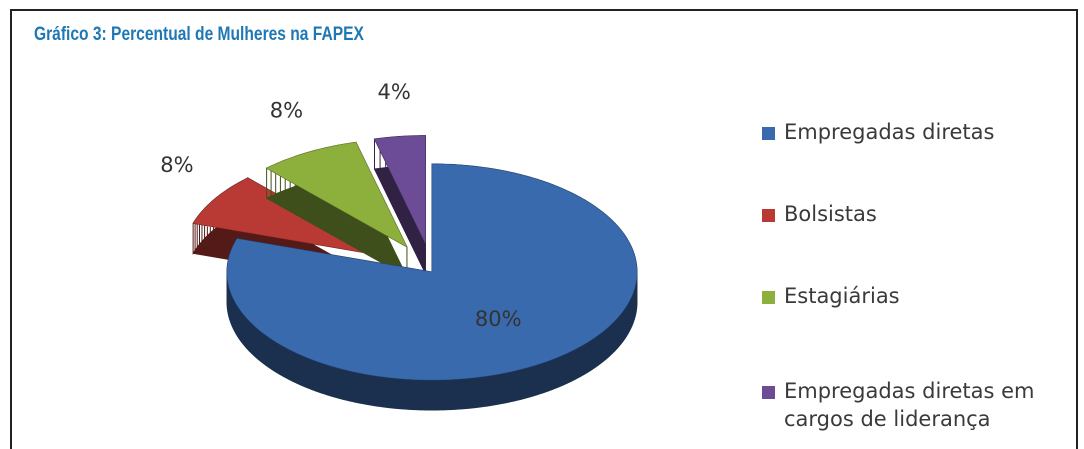  Describe the element at coordinates (393, 92) in the screenshot. I see `data-label: 4%` at that location.